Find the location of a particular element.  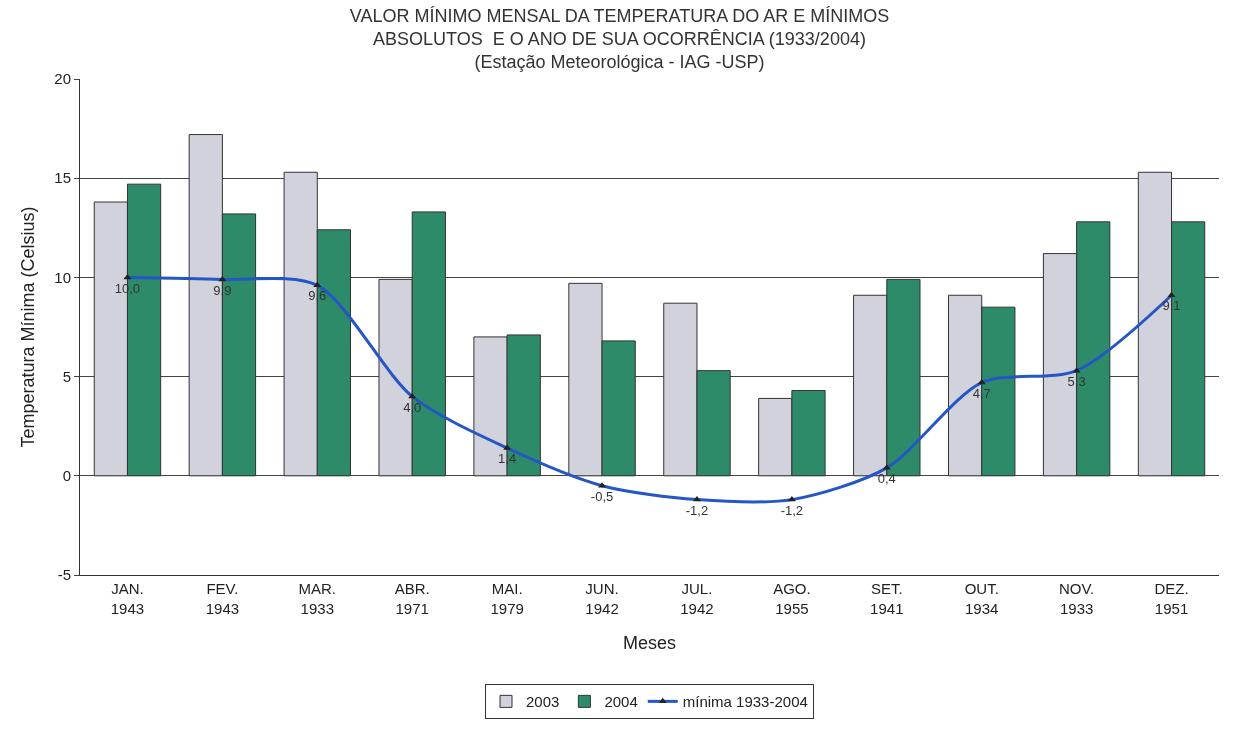

y-axis-title: Temperatura Mínima (Celsius) is located at coordinates (28, 327).